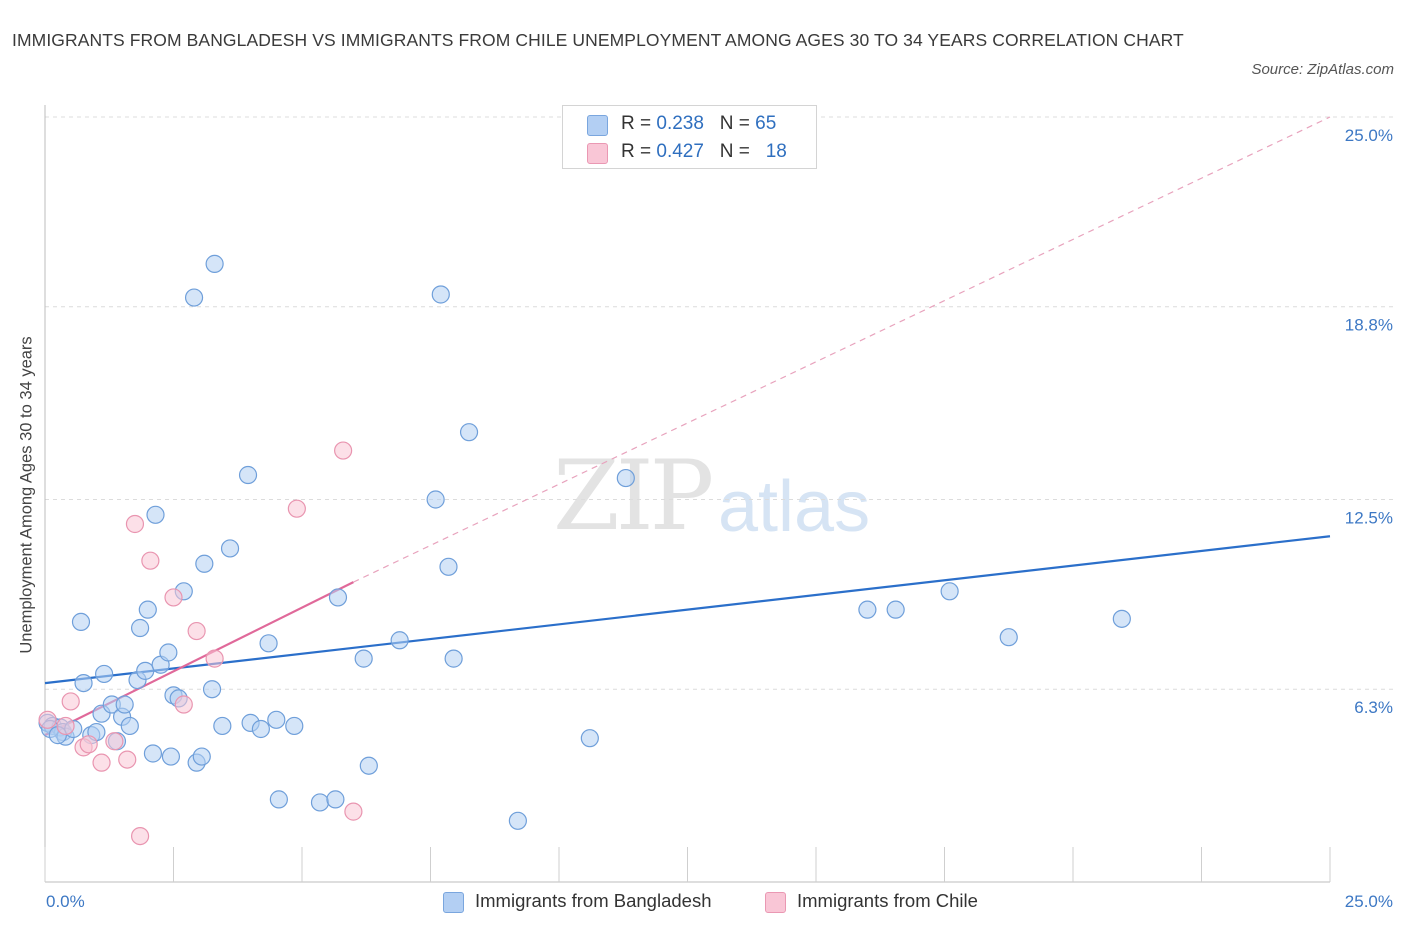 The width and height of the screenshot is (1406, 930). Describe the element at coordinates (593, 900) in the screenshot. I see `bottom-legend-label-bangladesh: Immigrants from Bangladesh` at that location.